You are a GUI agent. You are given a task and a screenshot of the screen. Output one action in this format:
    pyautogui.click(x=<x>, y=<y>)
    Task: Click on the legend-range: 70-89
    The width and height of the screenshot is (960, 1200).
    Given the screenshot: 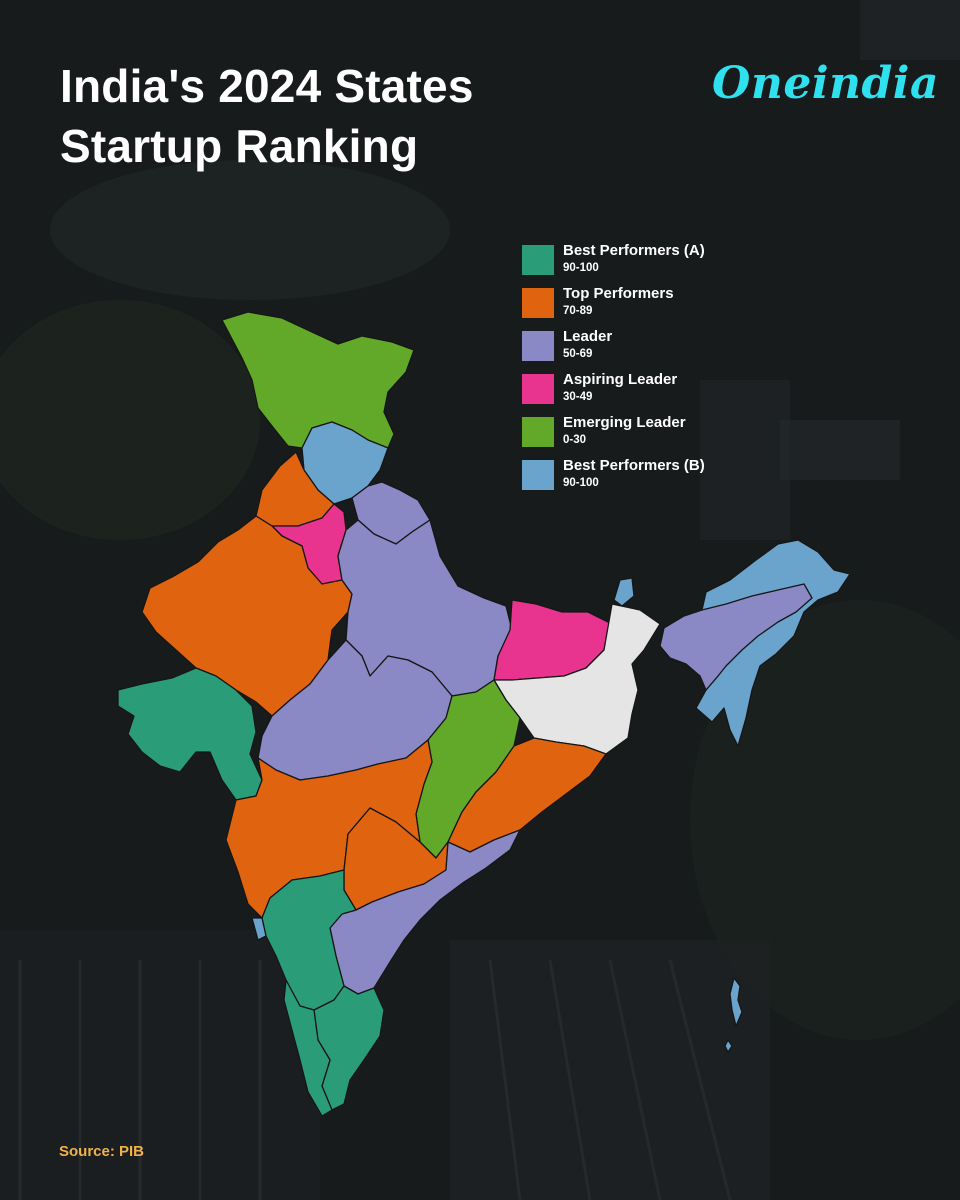 What is the action you would take?
    pyautogui.click(x=578, y=311)
    